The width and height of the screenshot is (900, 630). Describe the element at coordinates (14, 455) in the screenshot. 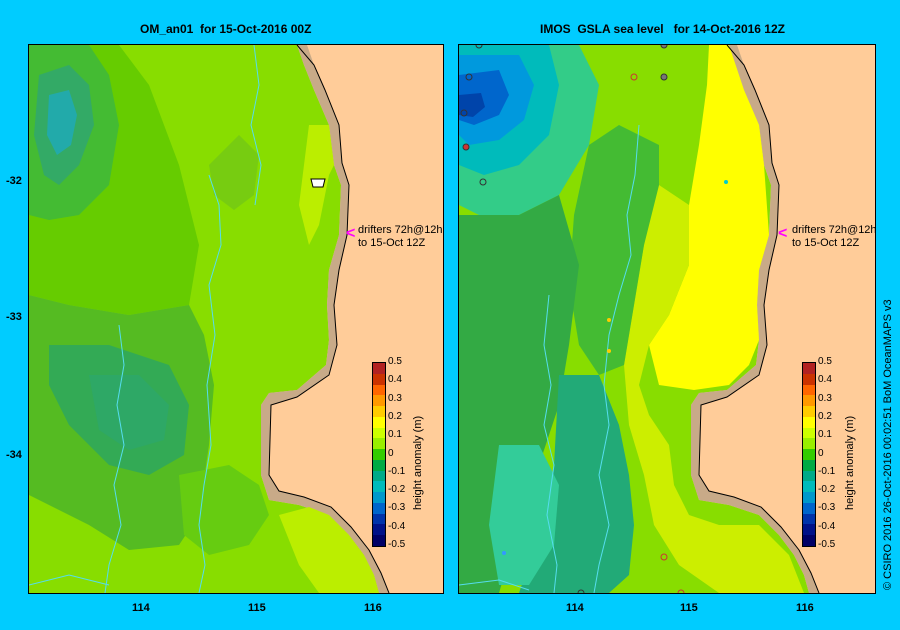

I see `lat-tick-3: -34` at that location.